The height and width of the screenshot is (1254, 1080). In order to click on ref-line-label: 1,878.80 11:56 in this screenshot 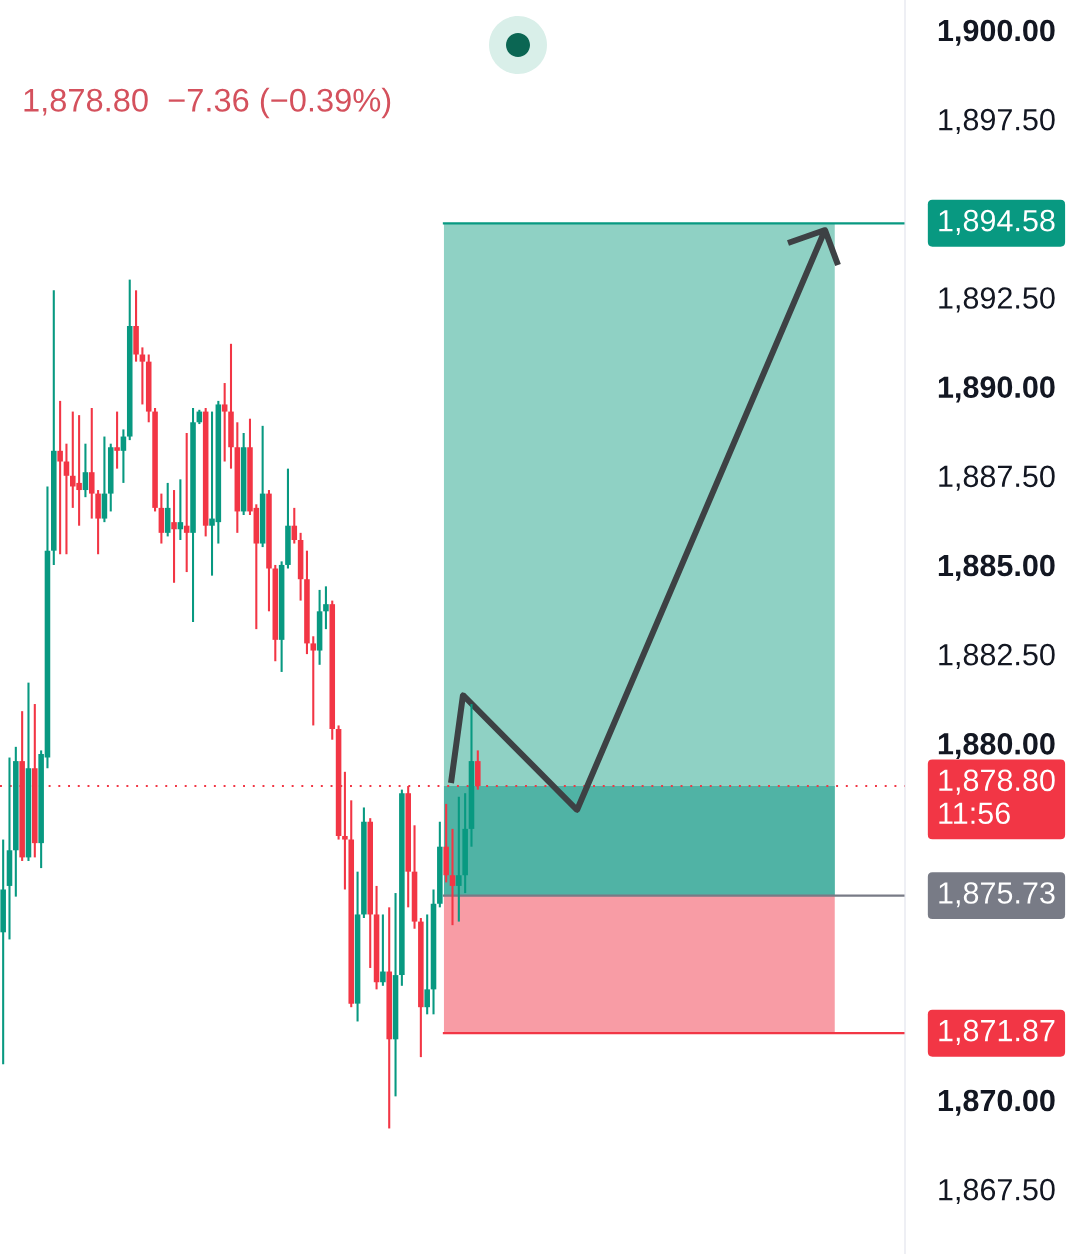, I will do `click(997, 797)`.